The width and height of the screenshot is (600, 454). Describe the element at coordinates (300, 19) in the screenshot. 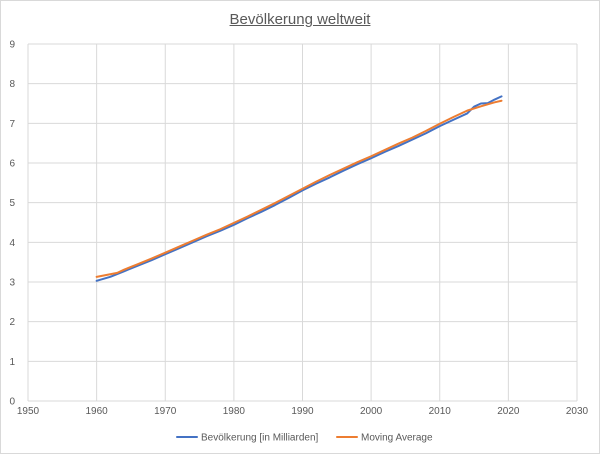

I see `chart-title: Bevölkerung weltweit` at that location.